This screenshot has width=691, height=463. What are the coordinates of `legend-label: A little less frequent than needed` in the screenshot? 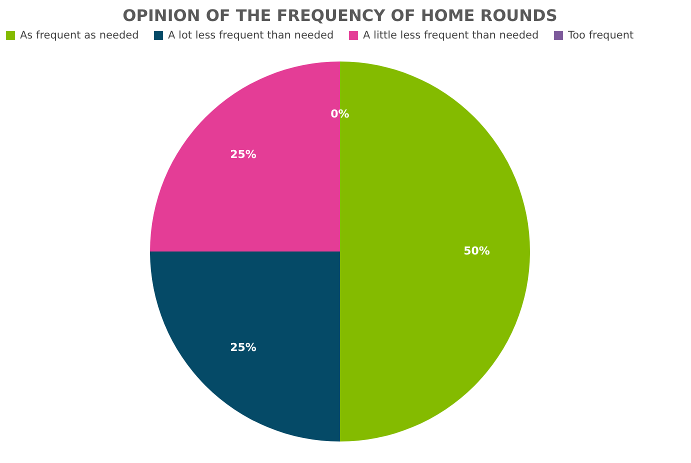 It's located at (451, 36).